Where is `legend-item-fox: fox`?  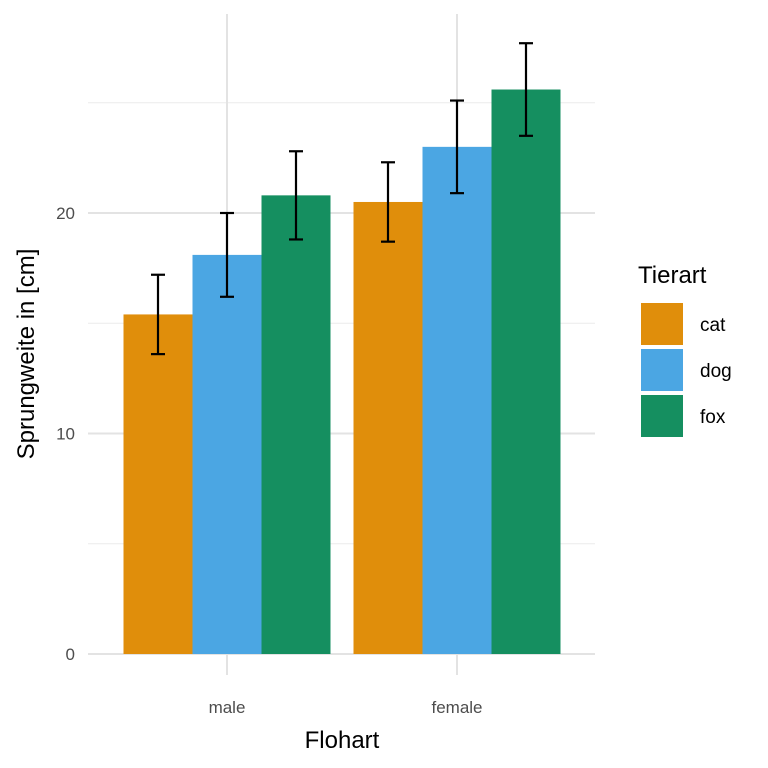 legend-item-fox: fox is located at coordinates (683, 416).